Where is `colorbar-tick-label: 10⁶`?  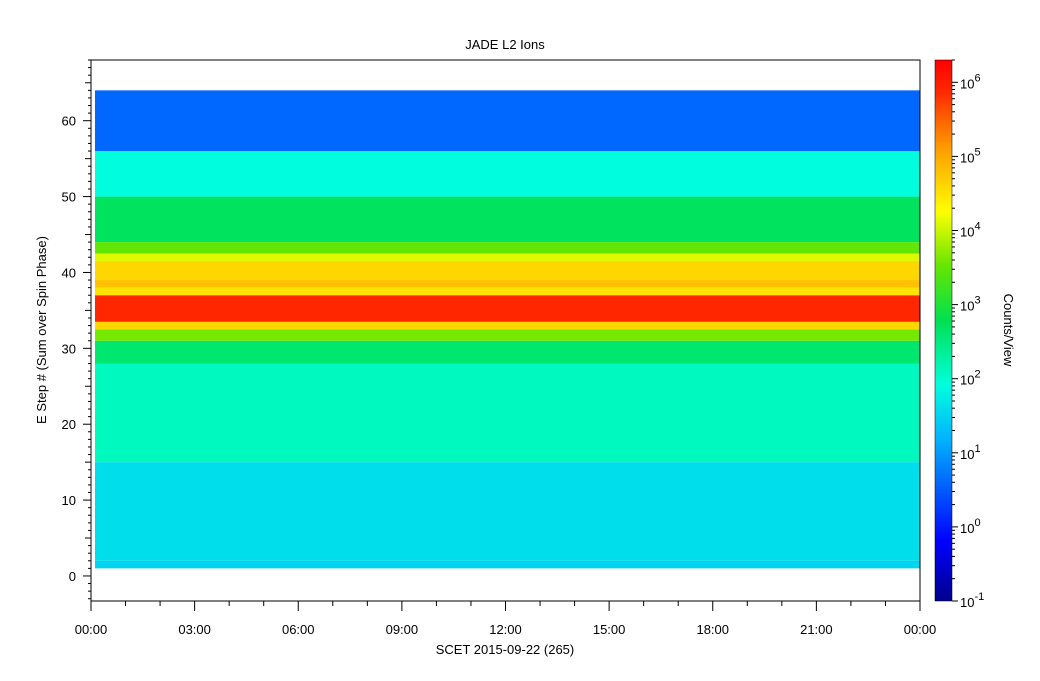
colorbar-tick-label: 10⁶ is located at coordinates (970, 81).